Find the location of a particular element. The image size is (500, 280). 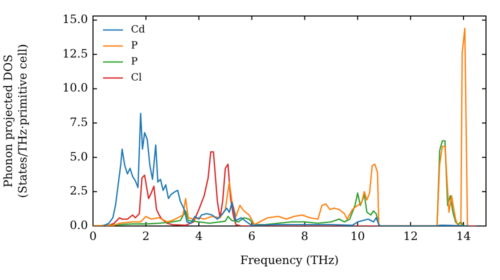

y-tick-label: 7.5 is located at coordinates (79, 122).